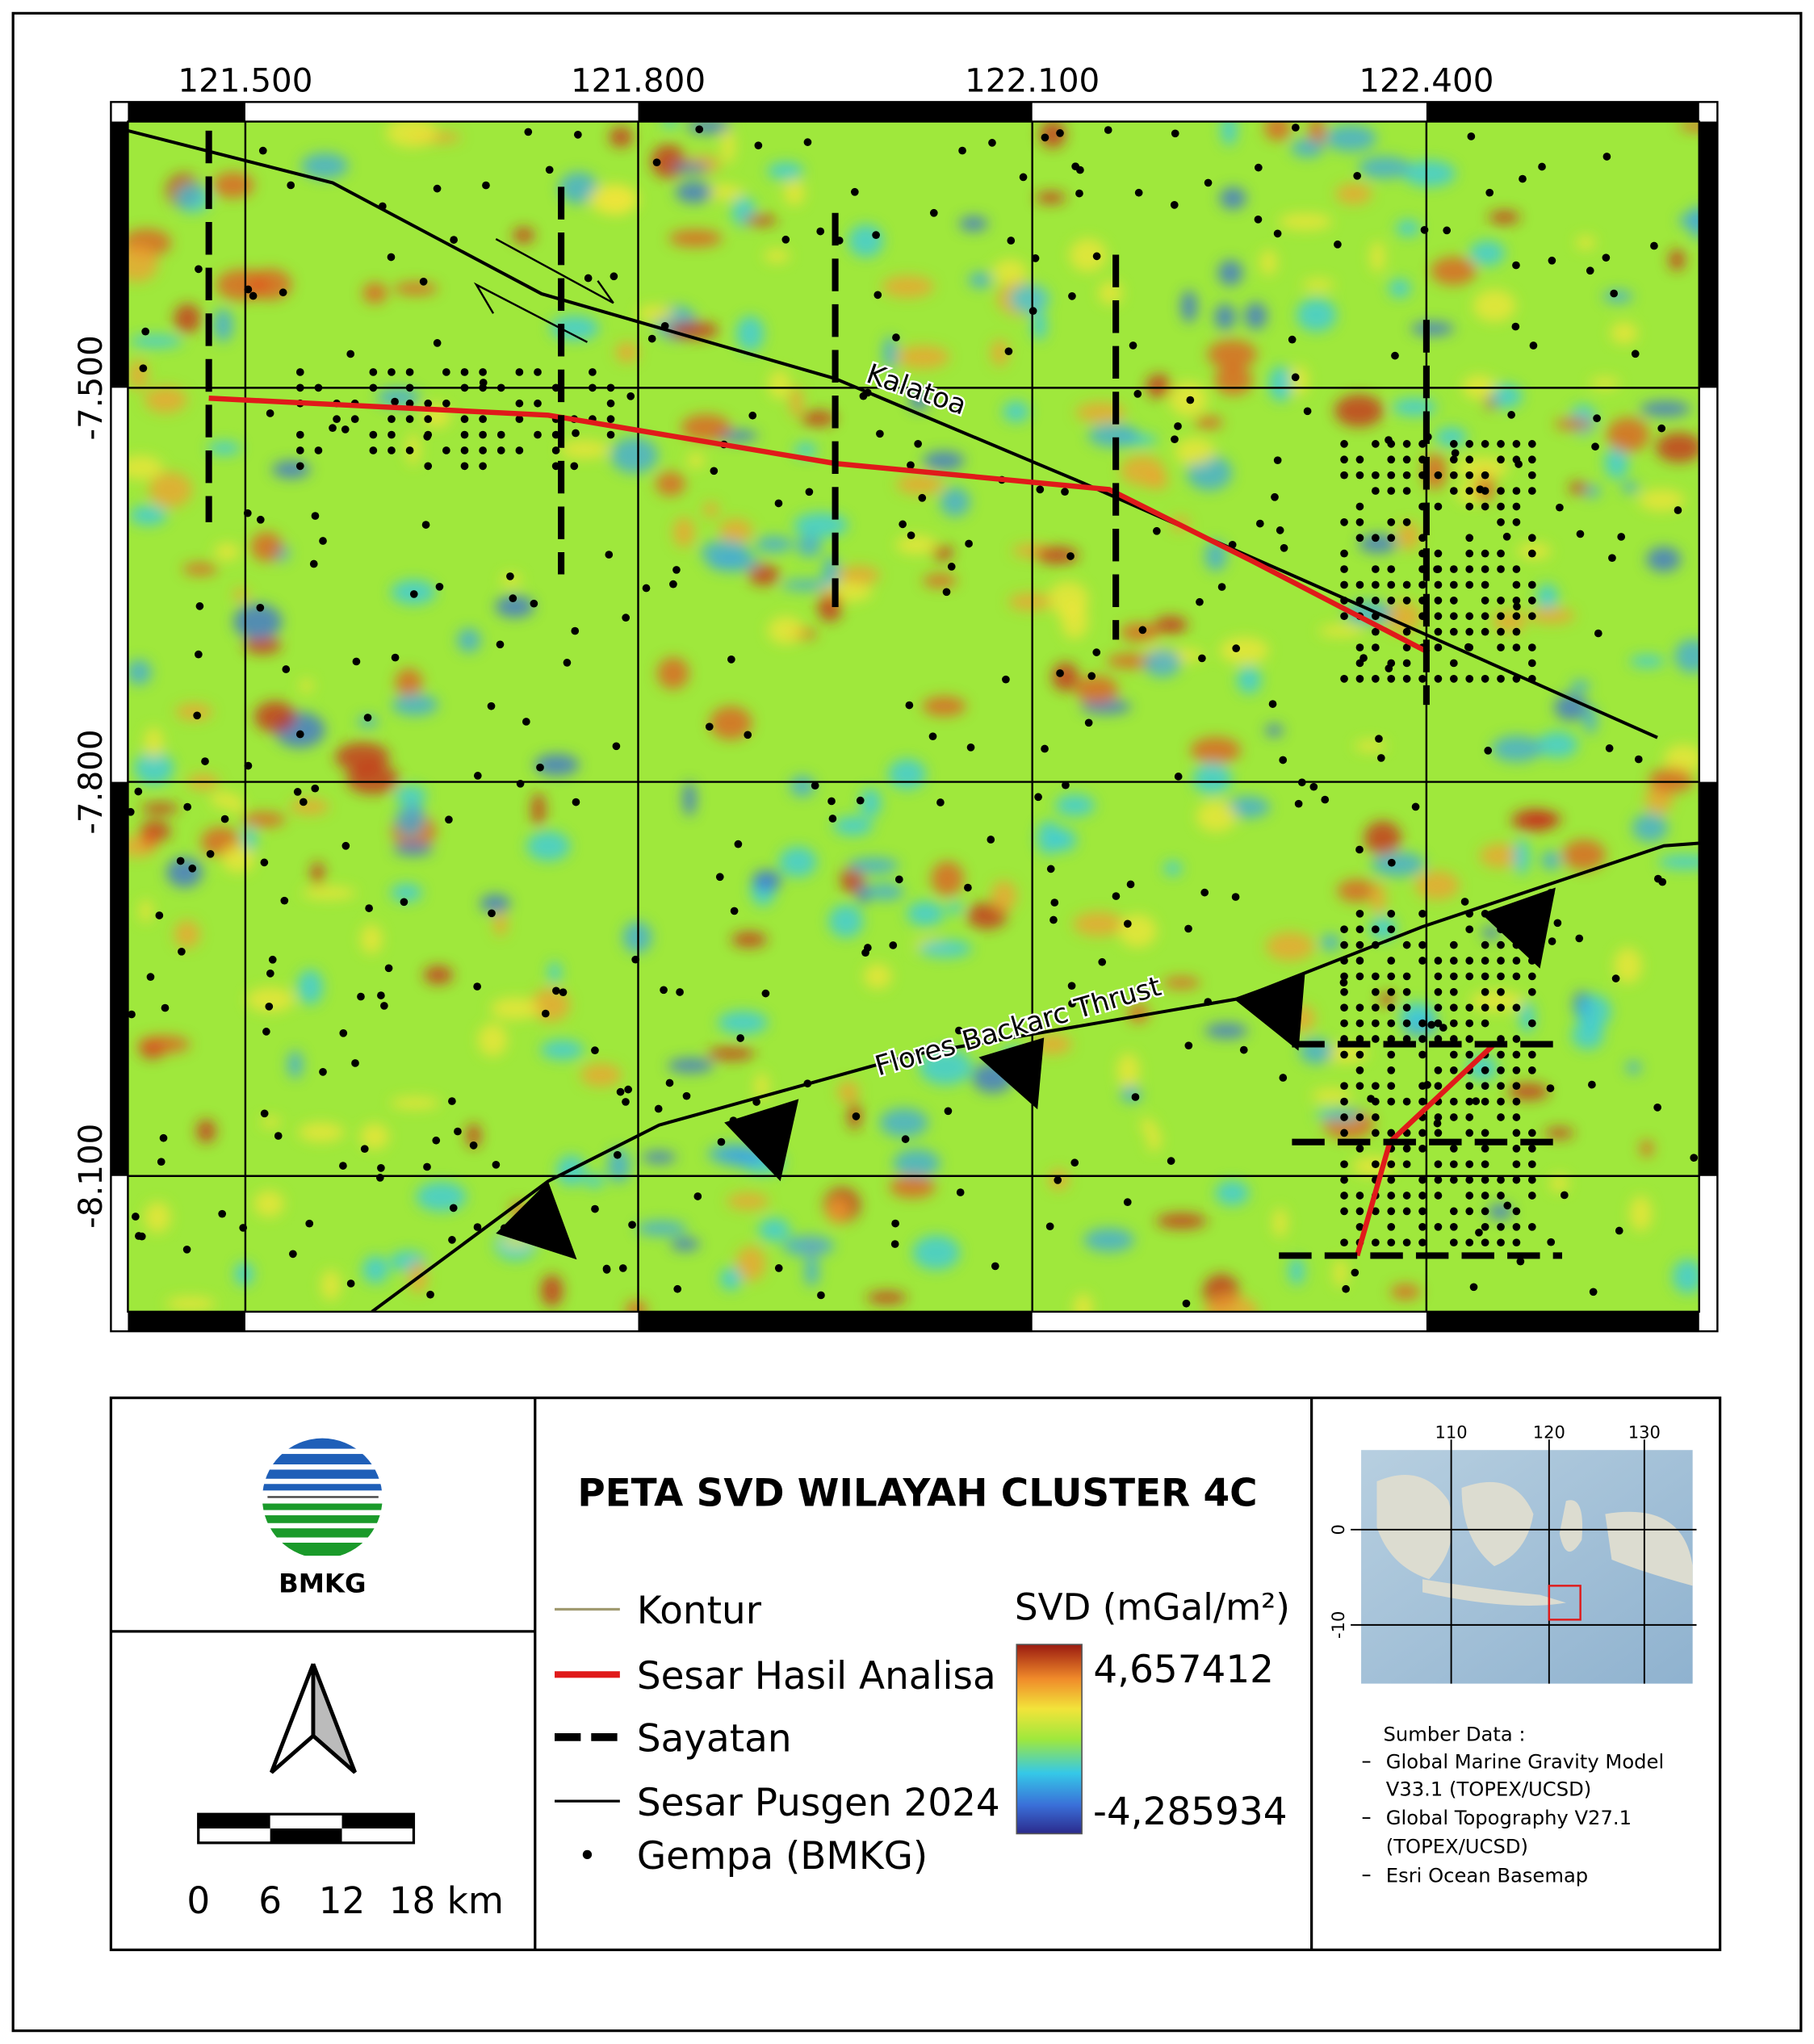 This screenshot has width=1814, height=2044. What do you see at coordinates (1152, 1710) in the screenshot?
I see `colorbar: SVD (mGal/m²) 4,657412 -4,285934` at bounding box center [1152, 1710].